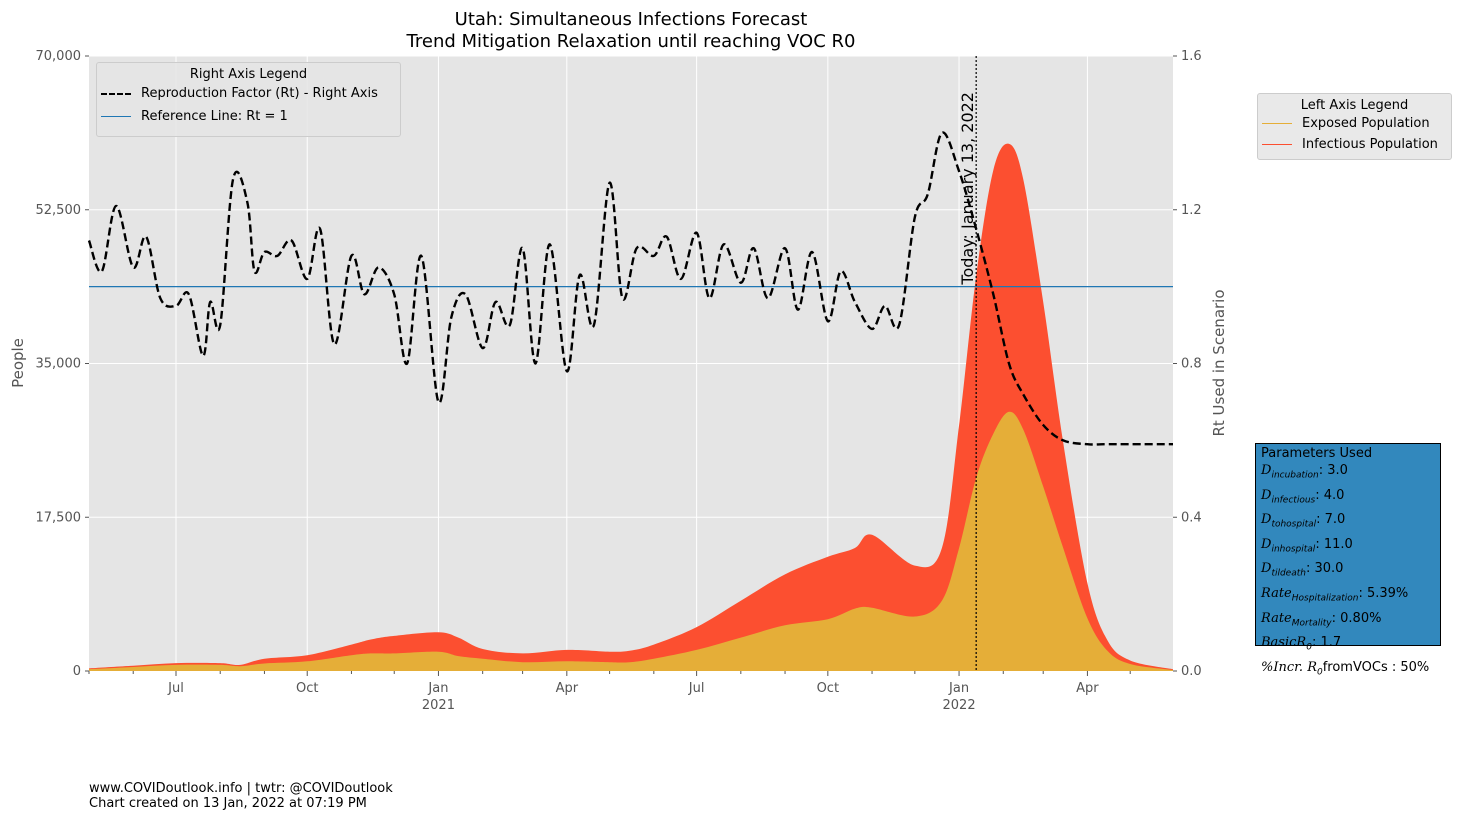 The height and width of the screenshot is (823, 1462). What do you see at coordinates (1354, 105) in the screenshot?
I see `left-axis-legend-title: Left Axis Legend` at bounding box center [1354, 105].